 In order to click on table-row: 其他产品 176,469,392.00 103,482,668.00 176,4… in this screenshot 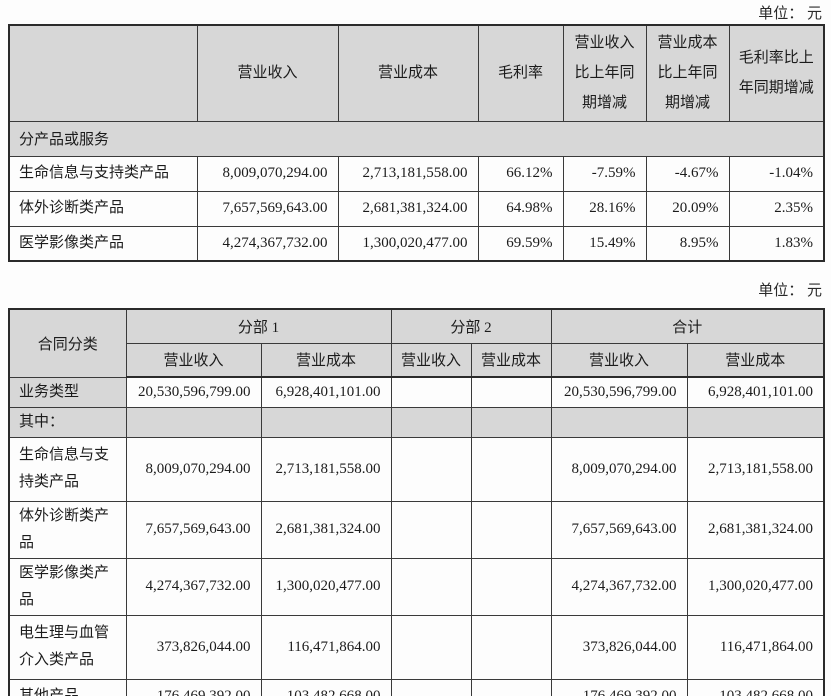, I will do `click(416, 687)`.